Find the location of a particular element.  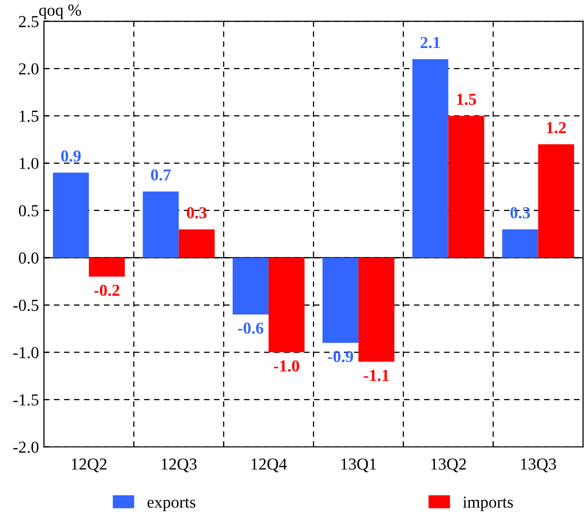

y-tick-label: 2.5 is located at coordinates (28, 22).